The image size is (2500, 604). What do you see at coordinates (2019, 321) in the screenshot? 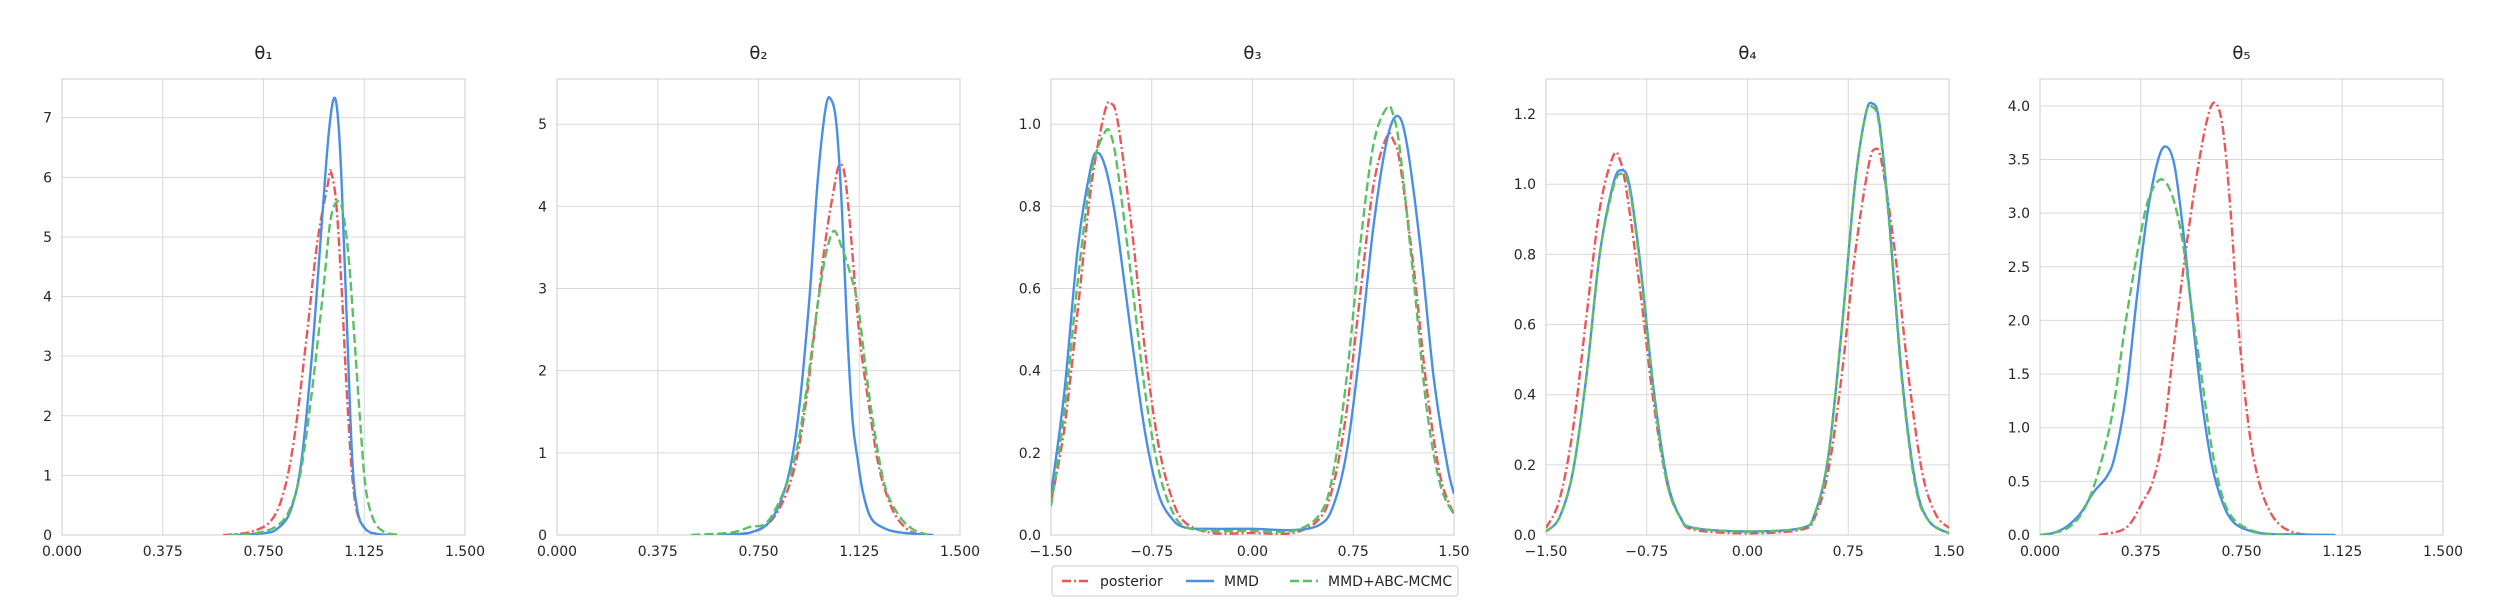
I see `y-tick-label: 2.0` at bounding box center [2019, 321].